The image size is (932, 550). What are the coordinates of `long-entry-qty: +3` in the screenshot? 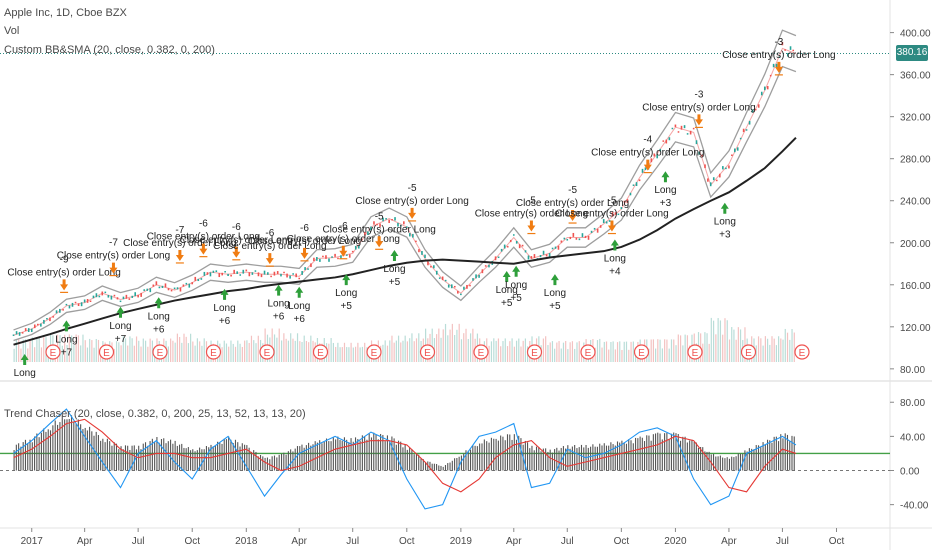 It's located at (725, 235).